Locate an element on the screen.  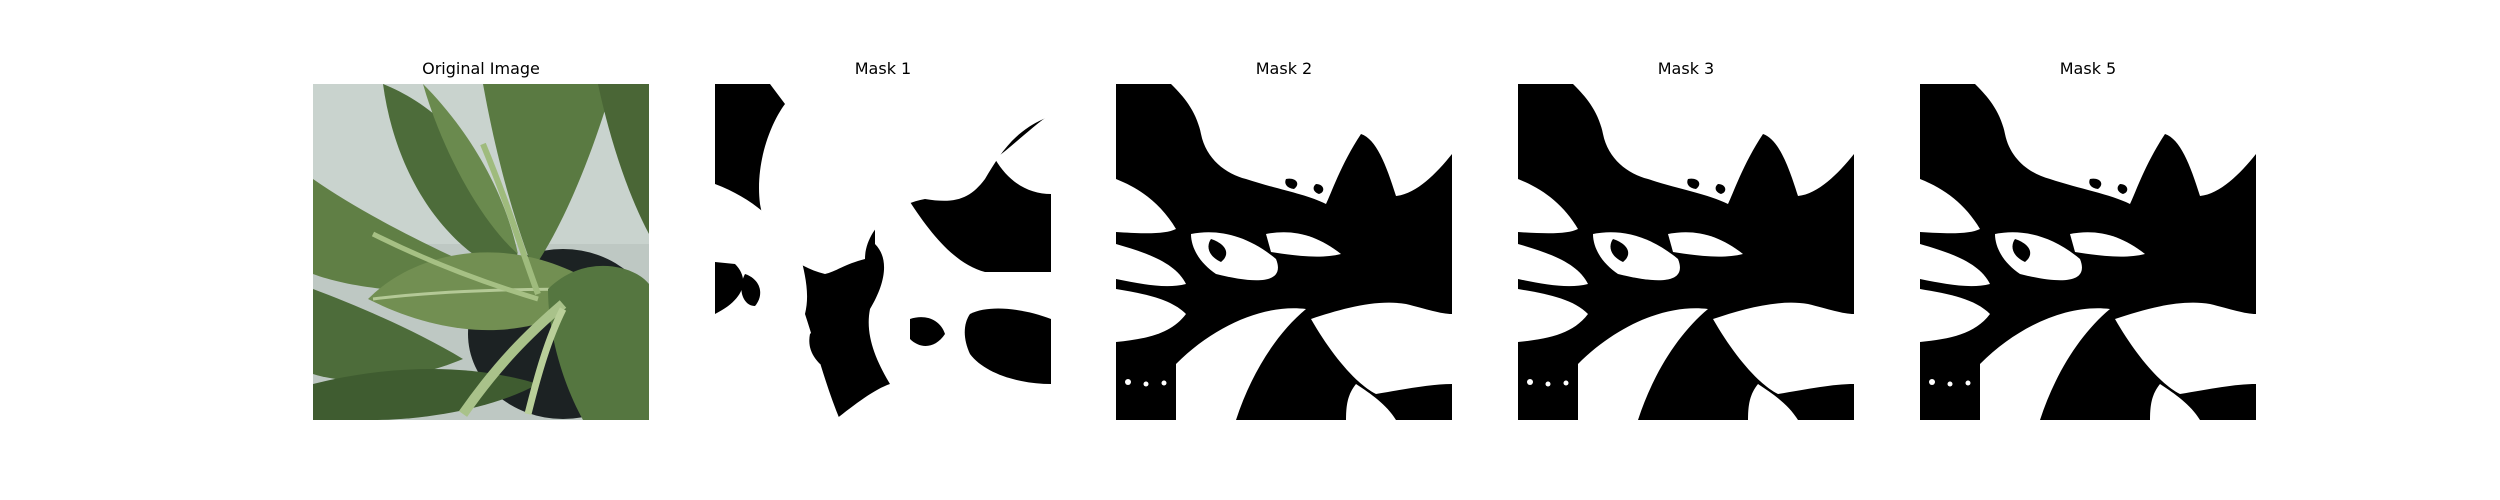
panel-original-image: Original Image is located at coordinates (481, 239).